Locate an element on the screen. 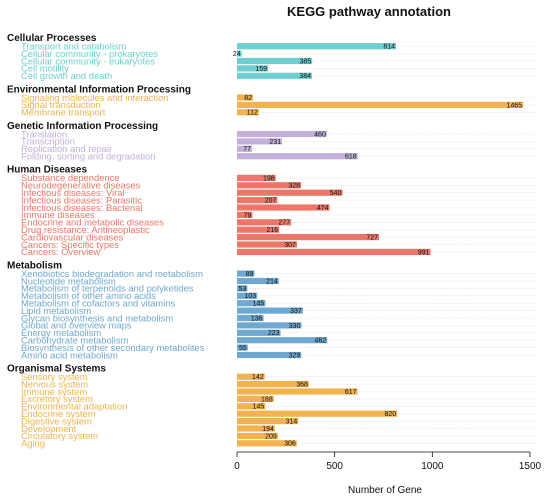 The image size is (550, 498). bar-cellular-processes-cellular-community-prokaryotes is located at coordinates (239, 53).